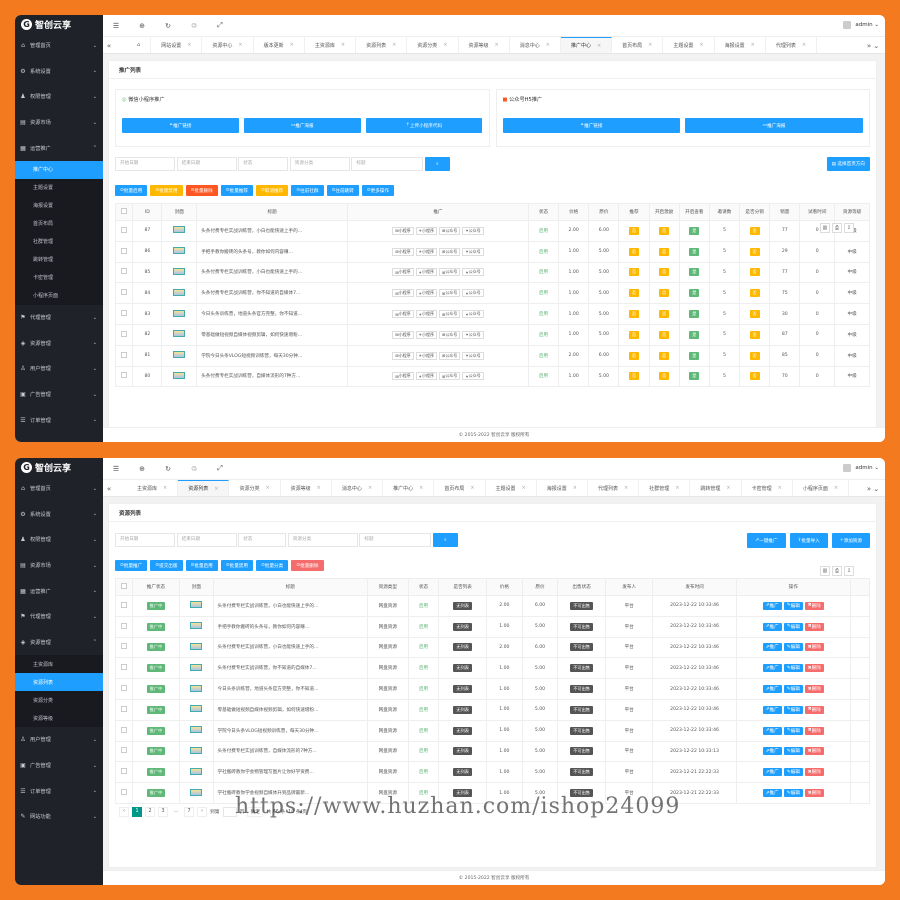 Image resolution: width=900 pixels, height=900 pixels. What do you see at coordinates (59, 700) in the screenshot?
I see `sidebar-subitem: 资源分类` at bounding box center [59, 700].